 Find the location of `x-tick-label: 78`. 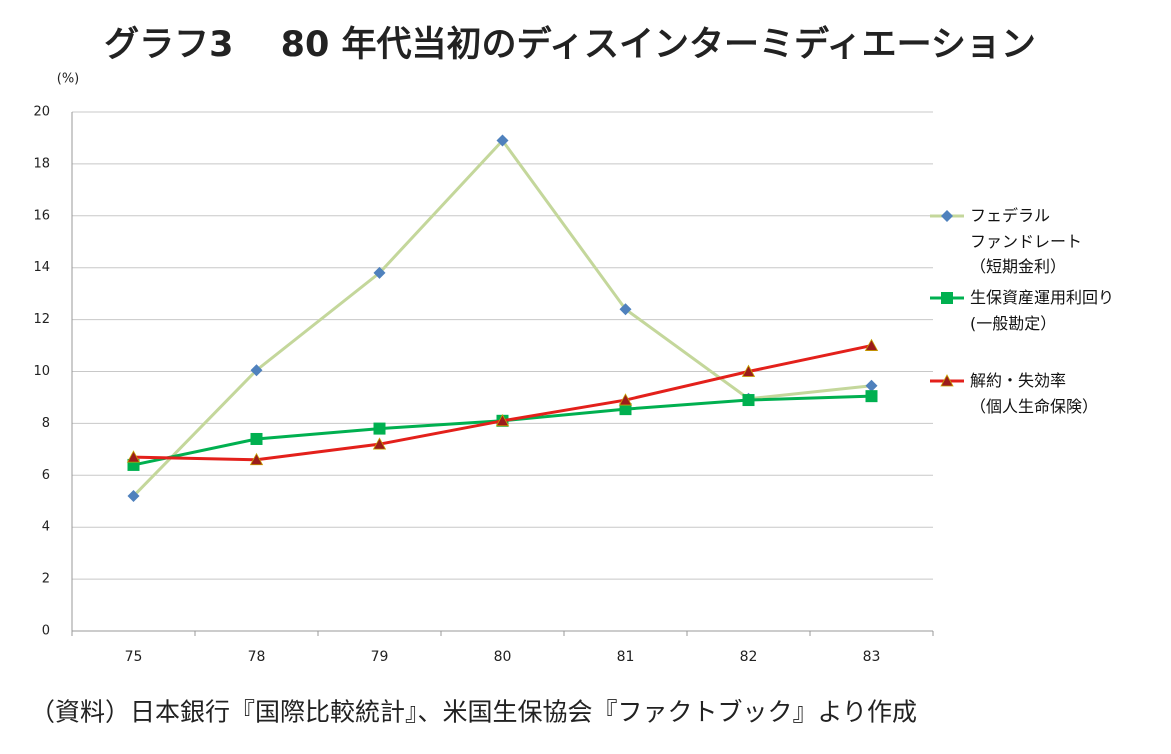

x-tick-label: 78 is located at coordinates (257, 657).